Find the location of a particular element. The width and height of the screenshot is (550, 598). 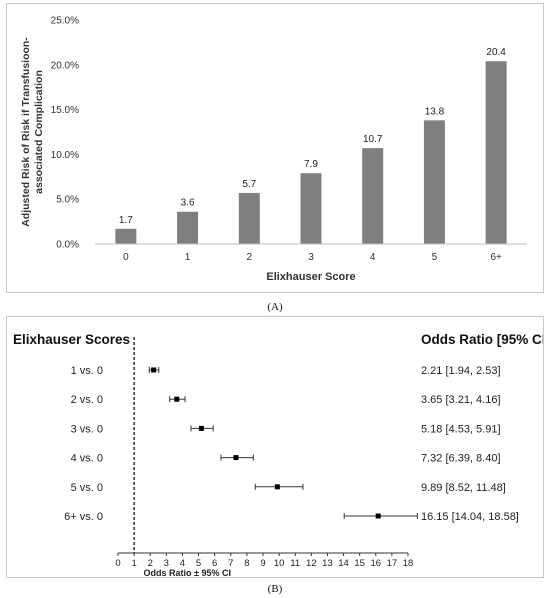

odds-ratio-value: 9.89 [8.52, 11.48] is located at coordinates (463, 488).